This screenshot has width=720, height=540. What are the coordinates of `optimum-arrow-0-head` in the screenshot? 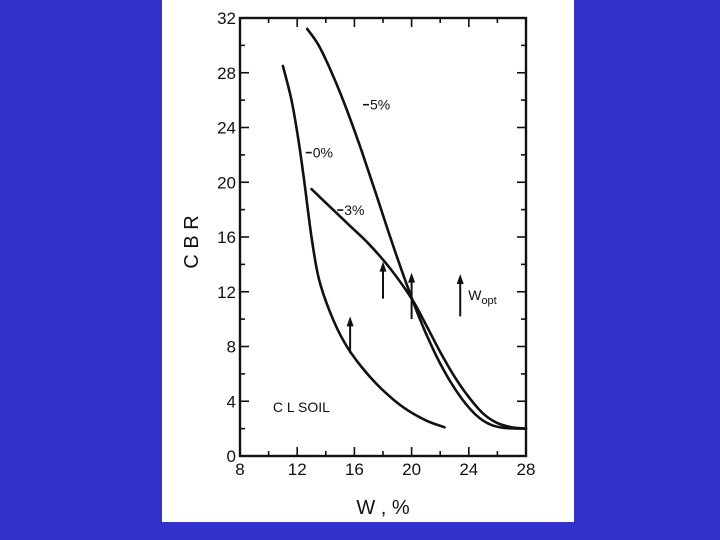 It's located at (350, 321).